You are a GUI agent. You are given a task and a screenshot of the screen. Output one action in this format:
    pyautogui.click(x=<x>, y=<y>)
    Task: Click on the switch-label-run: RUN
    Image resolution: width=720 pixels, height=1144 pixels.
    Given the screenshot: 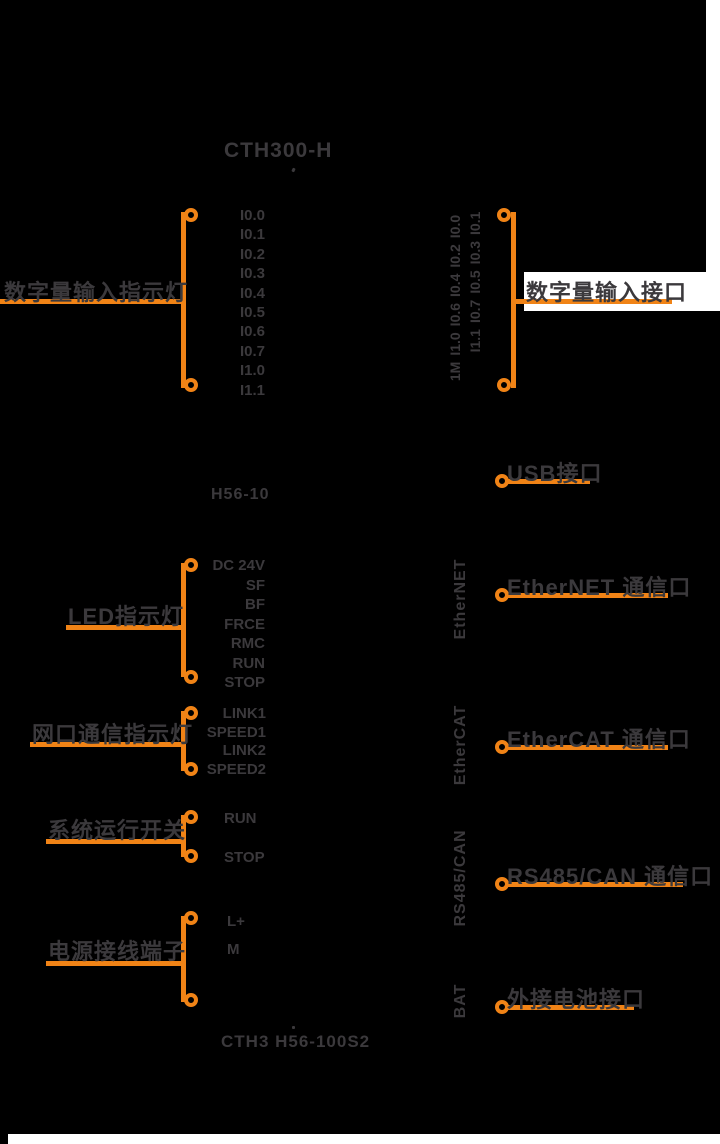 What is the action you would take?
    pyautogui.click(x=240, y=818)
    